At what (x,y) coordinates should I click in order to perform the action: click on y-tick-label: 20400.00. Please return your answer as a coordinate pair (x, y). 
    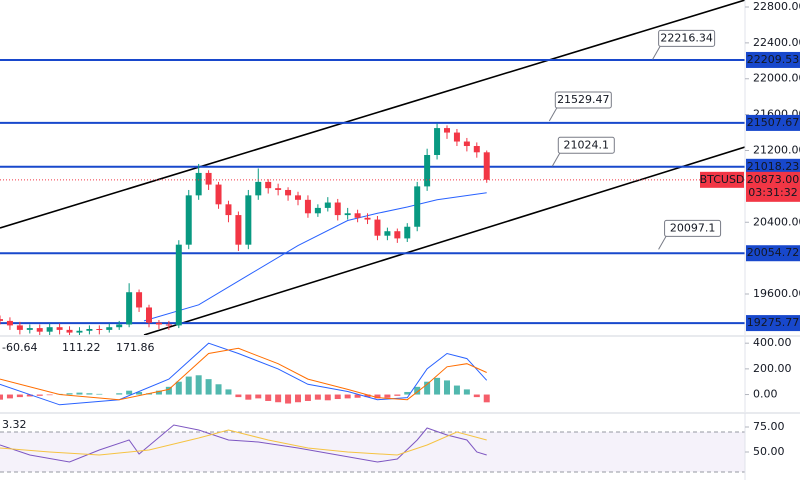
    Looking at the image, I should click on (776, 221).